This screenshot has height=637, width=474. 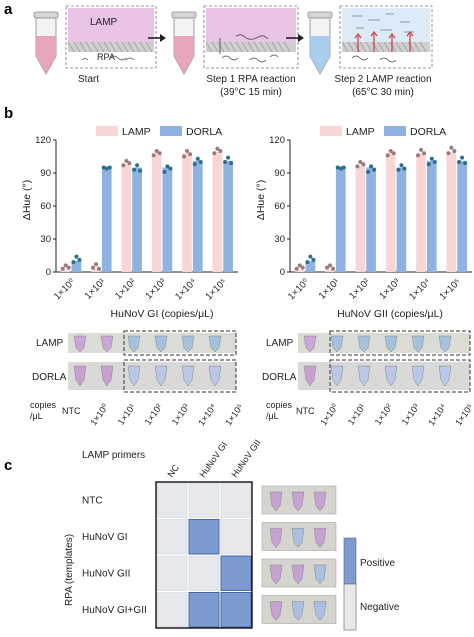 I want to click on x-tick-label: 1×10⁰, so click(x=299, y=289).